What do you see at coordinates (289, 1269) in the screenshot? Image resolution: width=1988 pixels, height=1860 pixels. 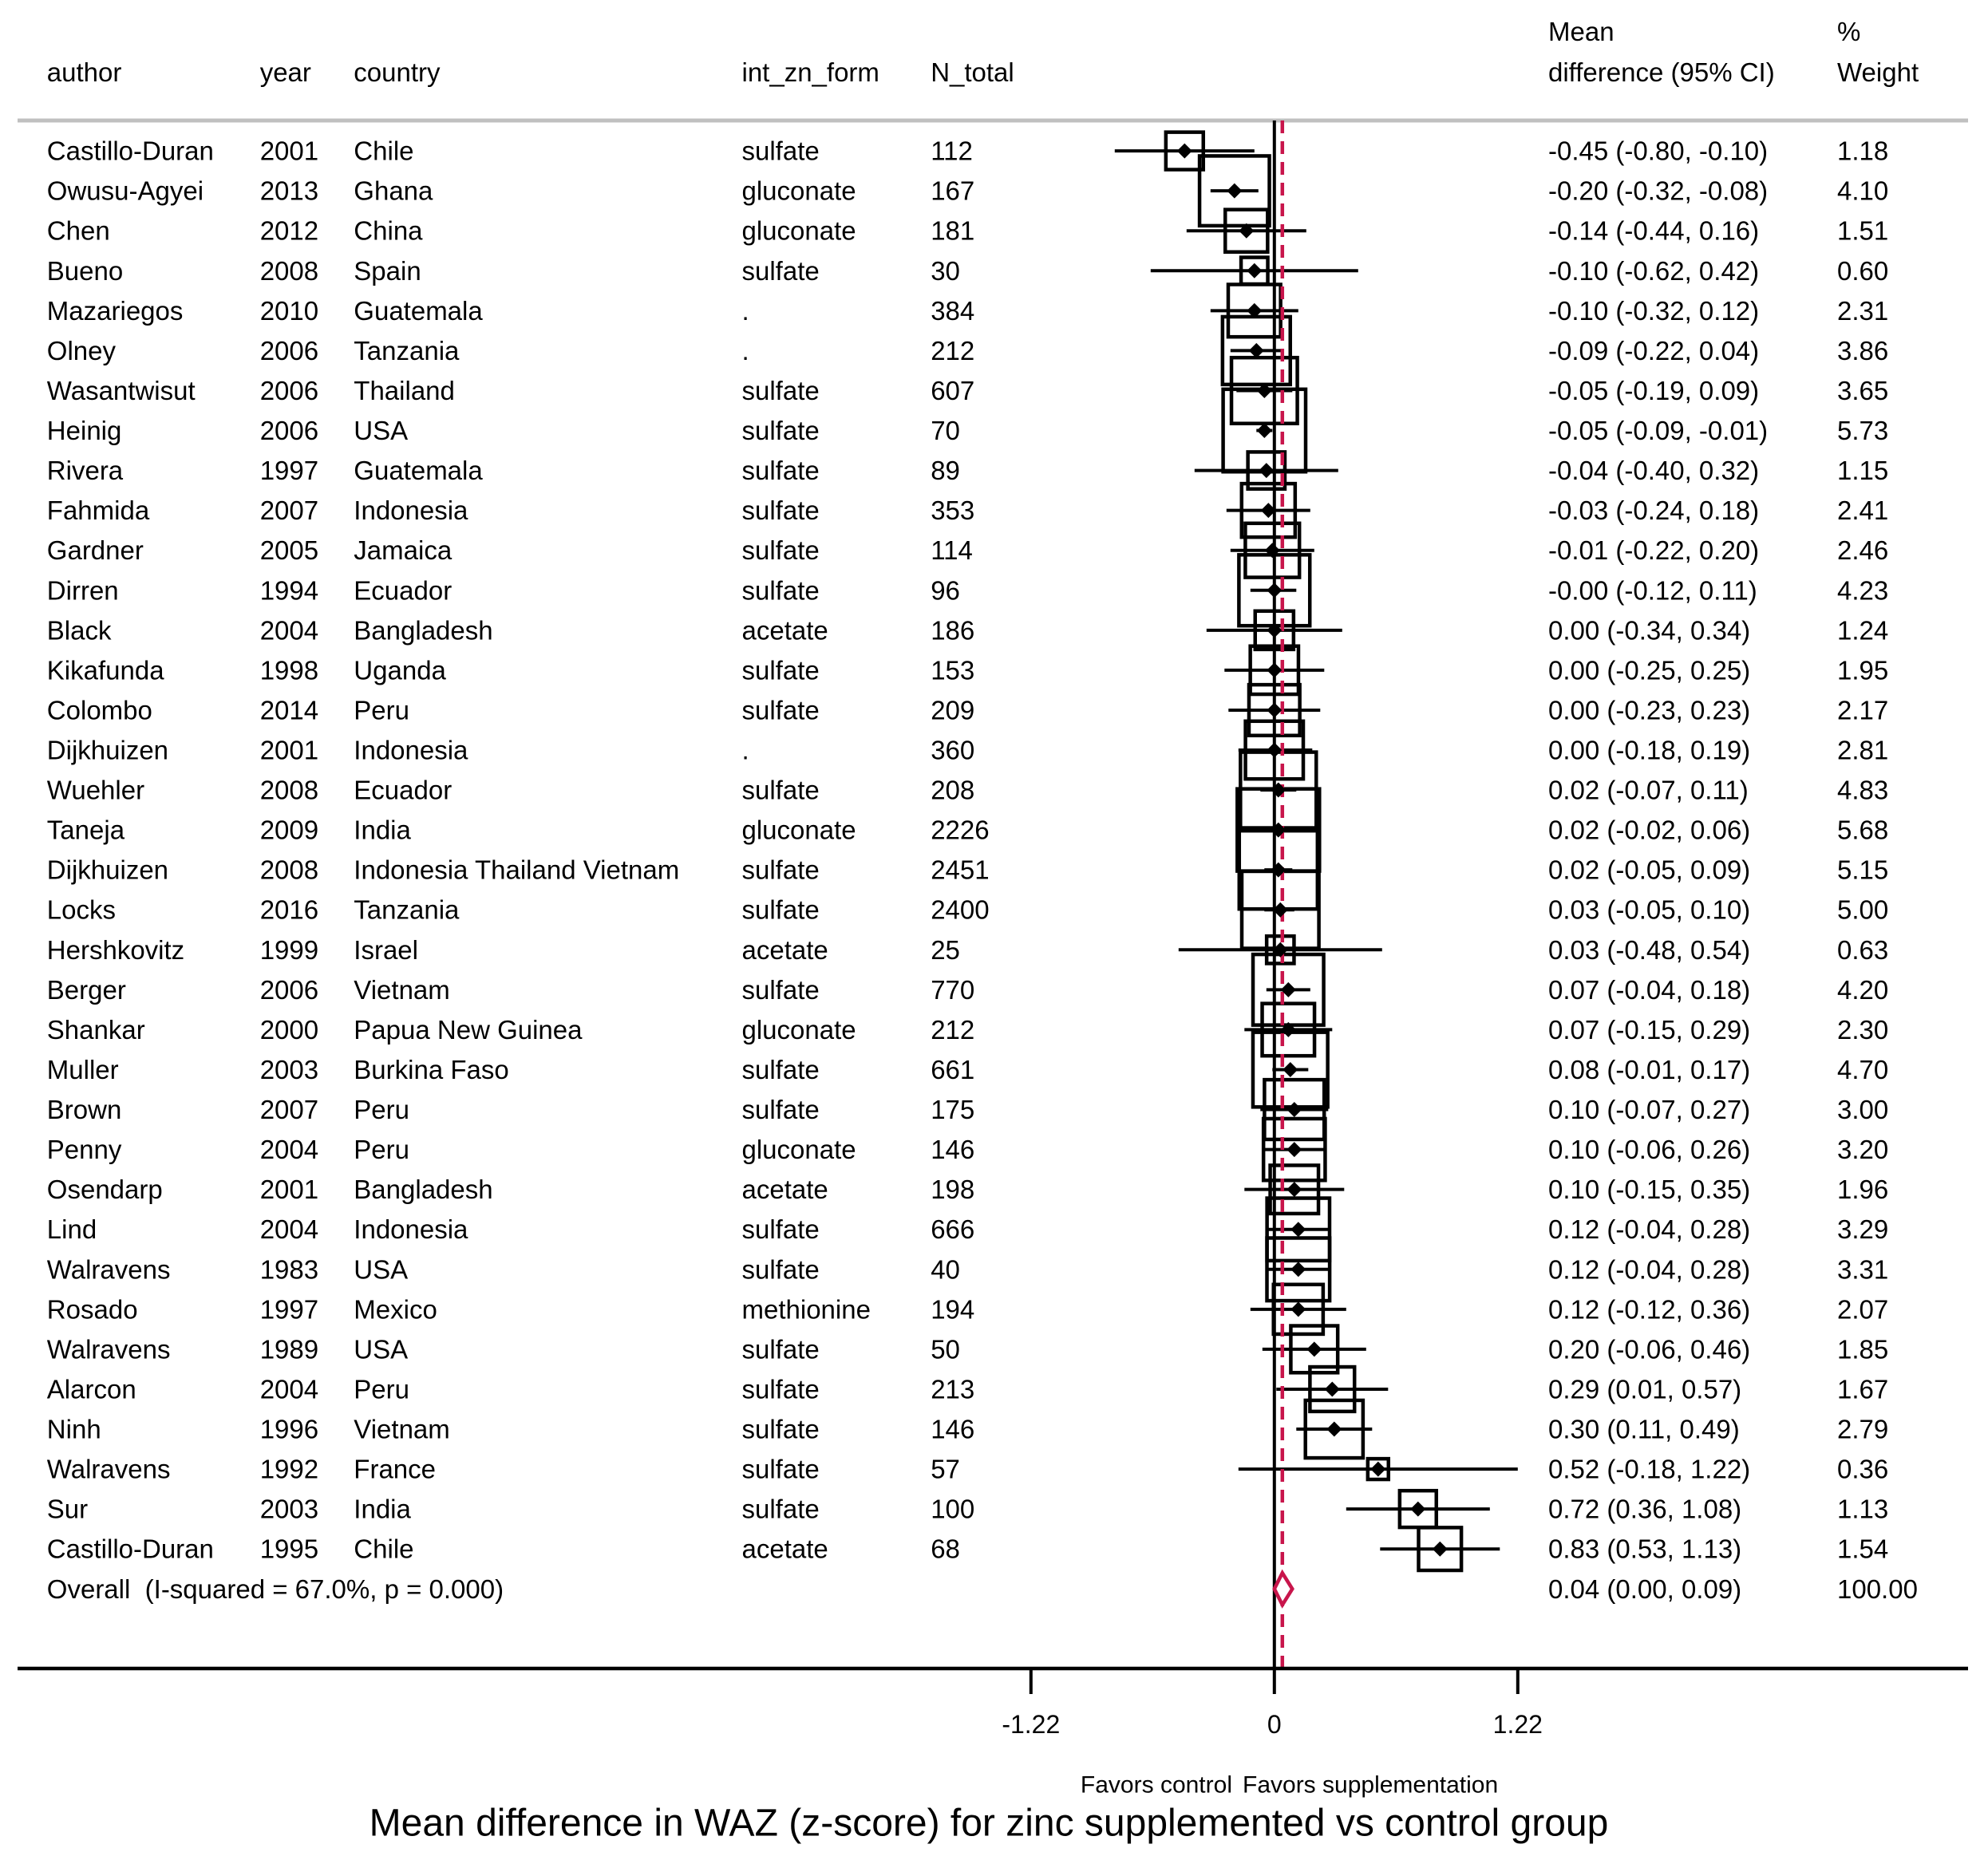 I see `year-cell: 1983` at bounding box center [289, 1269].